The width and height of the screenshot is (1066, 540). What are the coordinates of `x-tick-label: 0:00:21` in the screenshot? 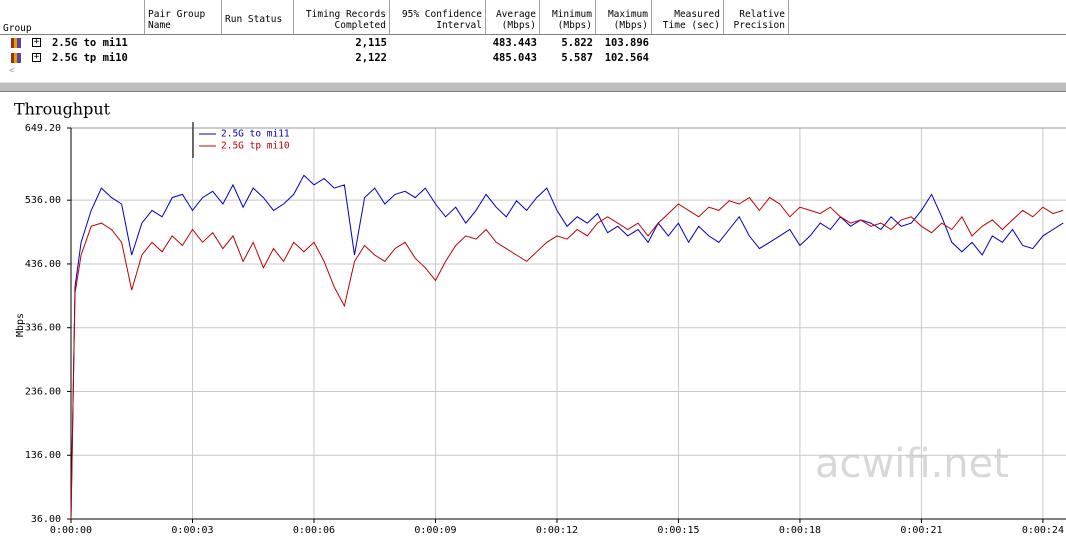 It's located at (921, 530).